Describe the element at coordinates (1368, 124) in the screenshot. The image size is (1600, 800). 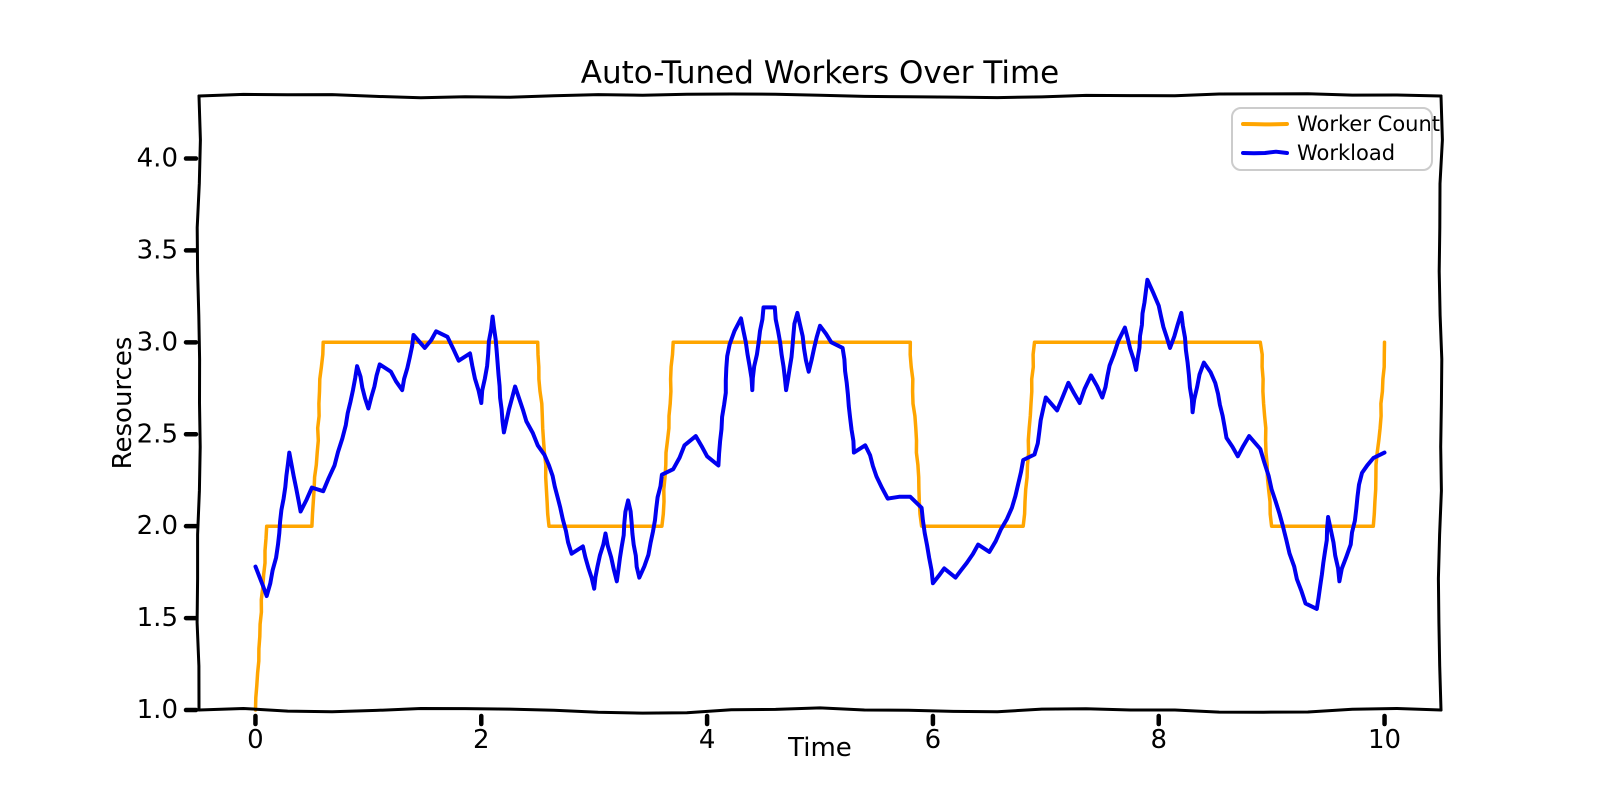
I see `legend-label-0: Worker Count` at that location.